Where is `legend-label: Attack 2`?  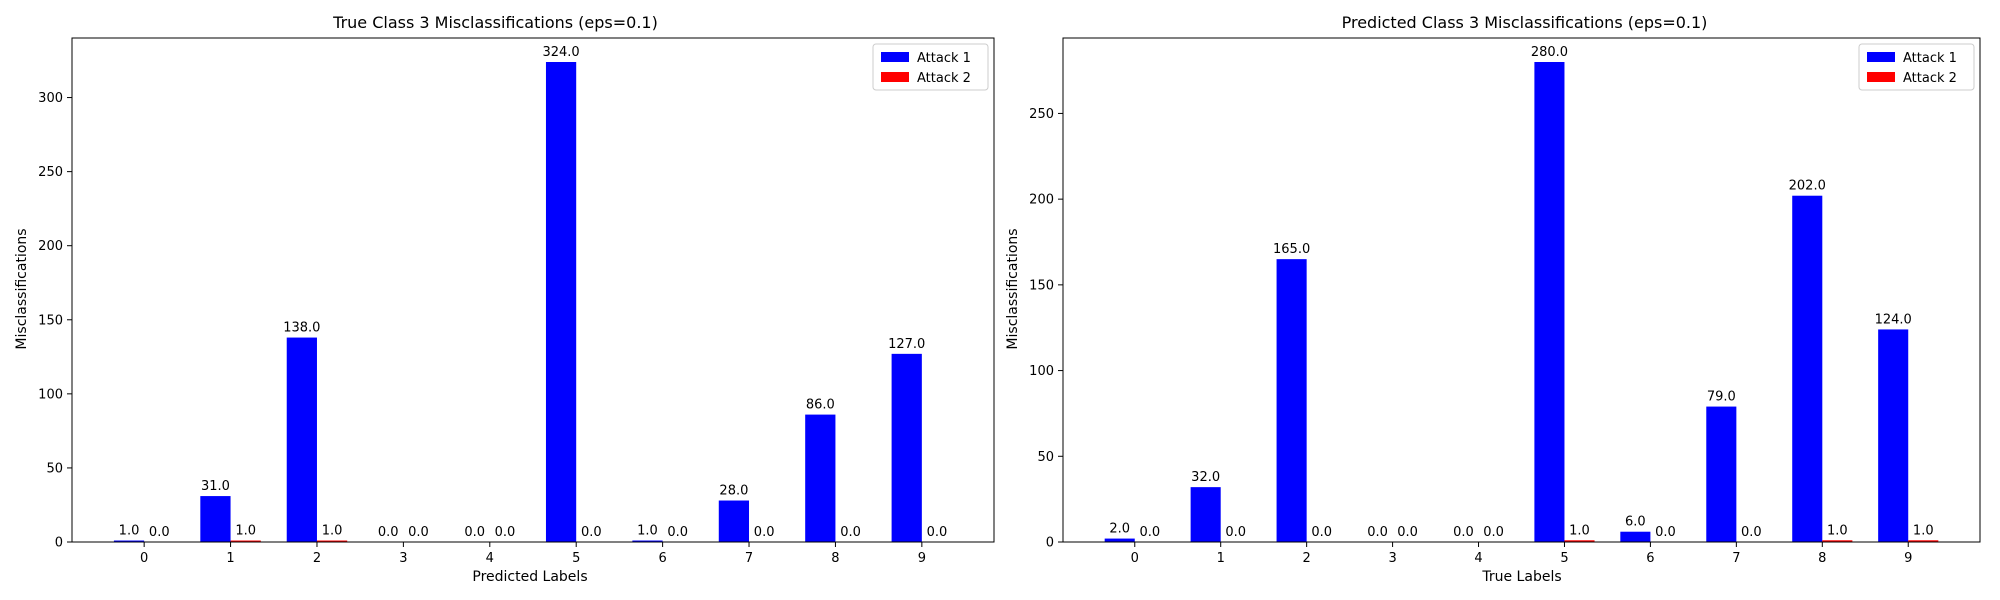 legend-label: Attack 2 is located at coordinates (1930, 78).